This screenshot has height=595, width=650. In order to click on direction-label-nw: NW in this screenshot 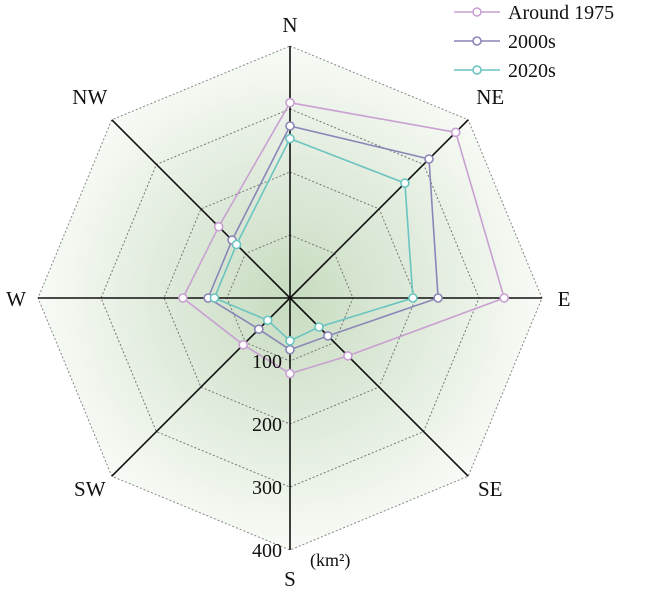, I will do `click(89, 97)`.